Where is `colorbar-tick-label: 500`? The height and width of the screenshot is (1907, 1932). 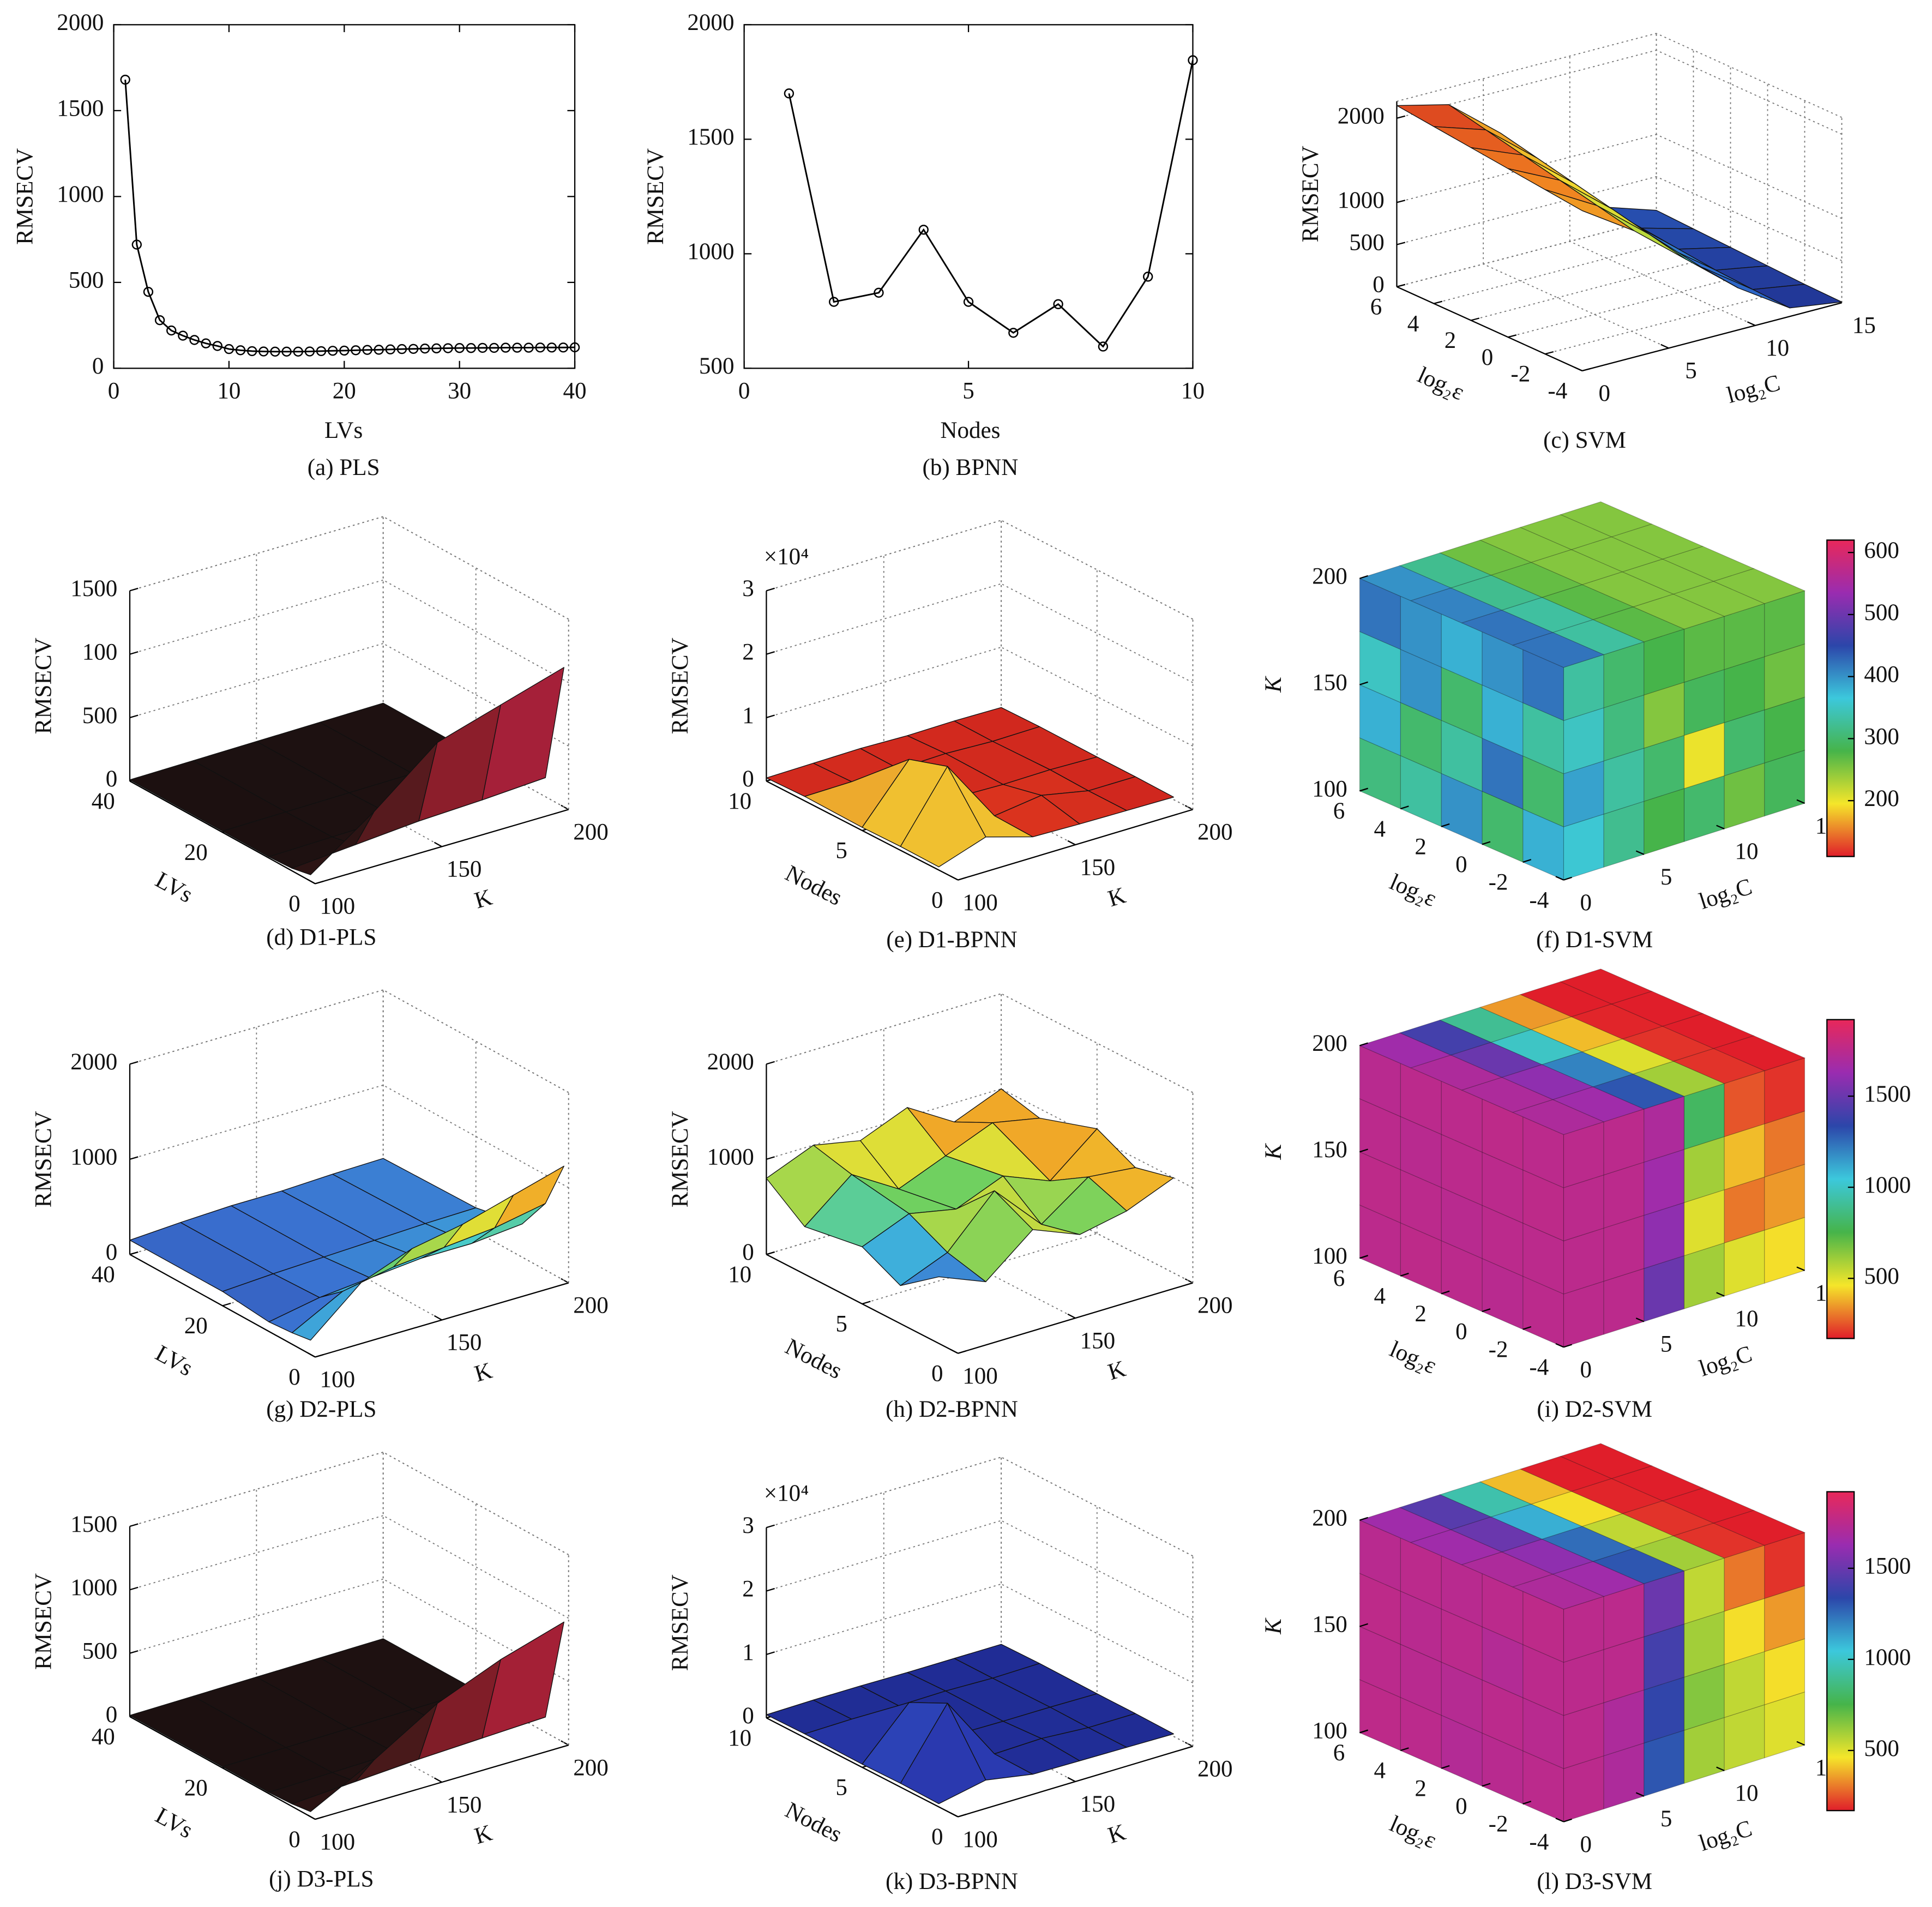 colorbar-tick-label: 500 is located at coordinates (1881, 613).